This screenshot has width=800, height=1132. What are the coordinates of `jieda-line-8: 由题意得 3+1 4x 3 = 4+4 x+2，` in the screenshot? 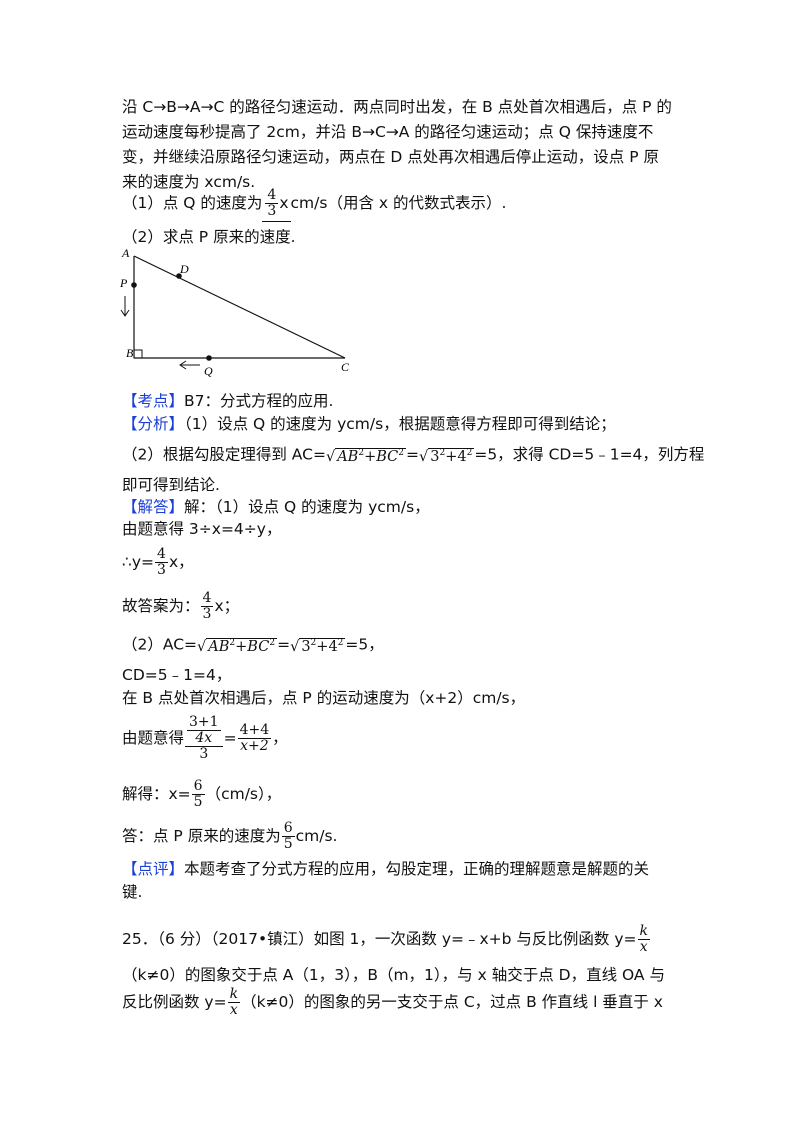 It's located at (205, 738).